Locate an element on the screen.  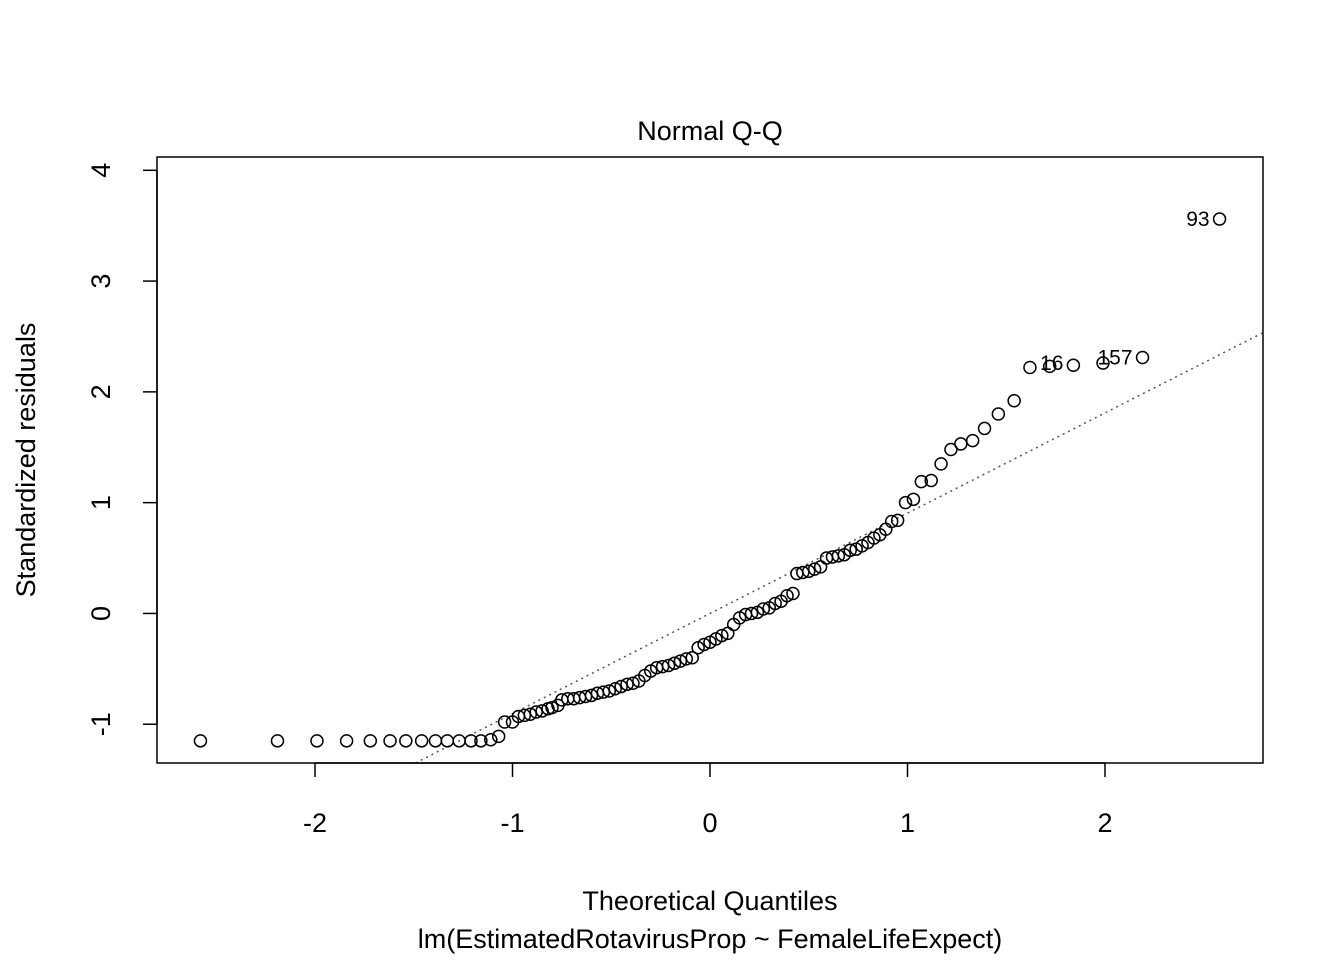
y-tick-label: -1 is located at coordinates (101, 724).